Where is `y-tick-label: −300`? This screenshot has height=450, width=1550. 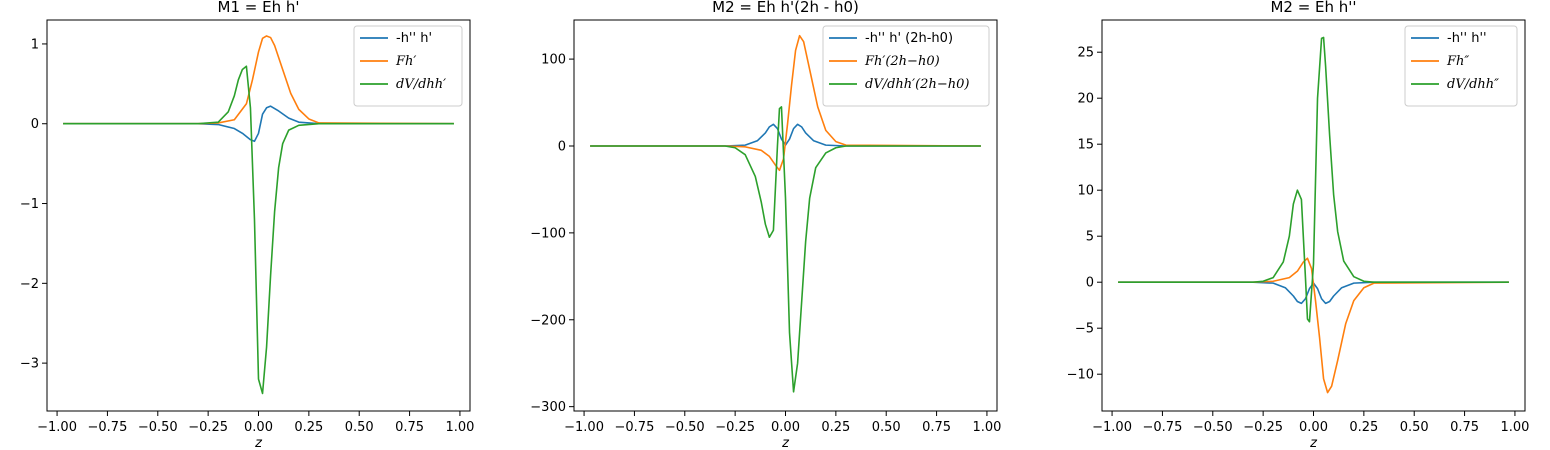 y-tick-label: −300 is located at coordinates (548, 407).